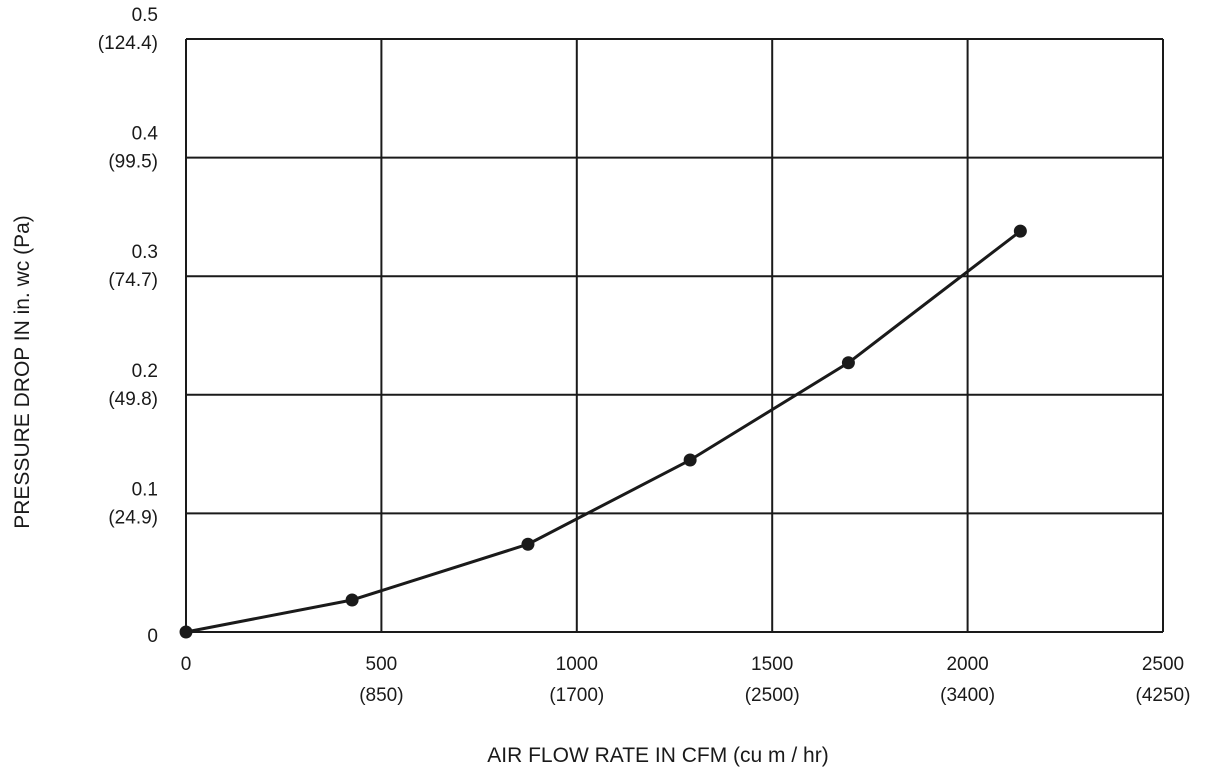  Describe the element at coordinates (967, 695) in the screenshot. I see `x-tick-sublabel: (3400)` at that location.